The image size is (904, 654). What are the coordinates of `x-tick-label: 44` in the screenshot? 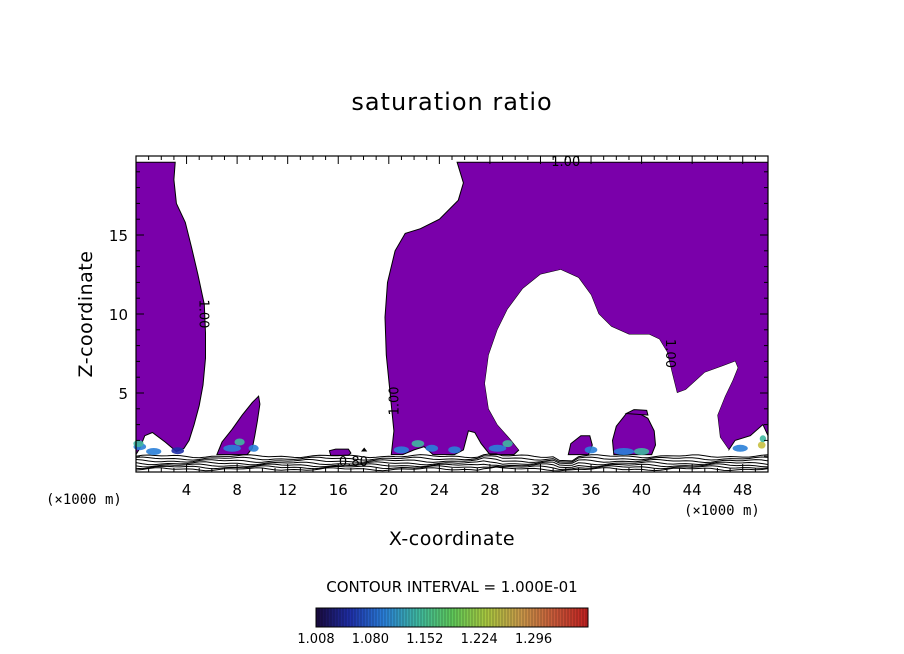 It's located at (692, 490).